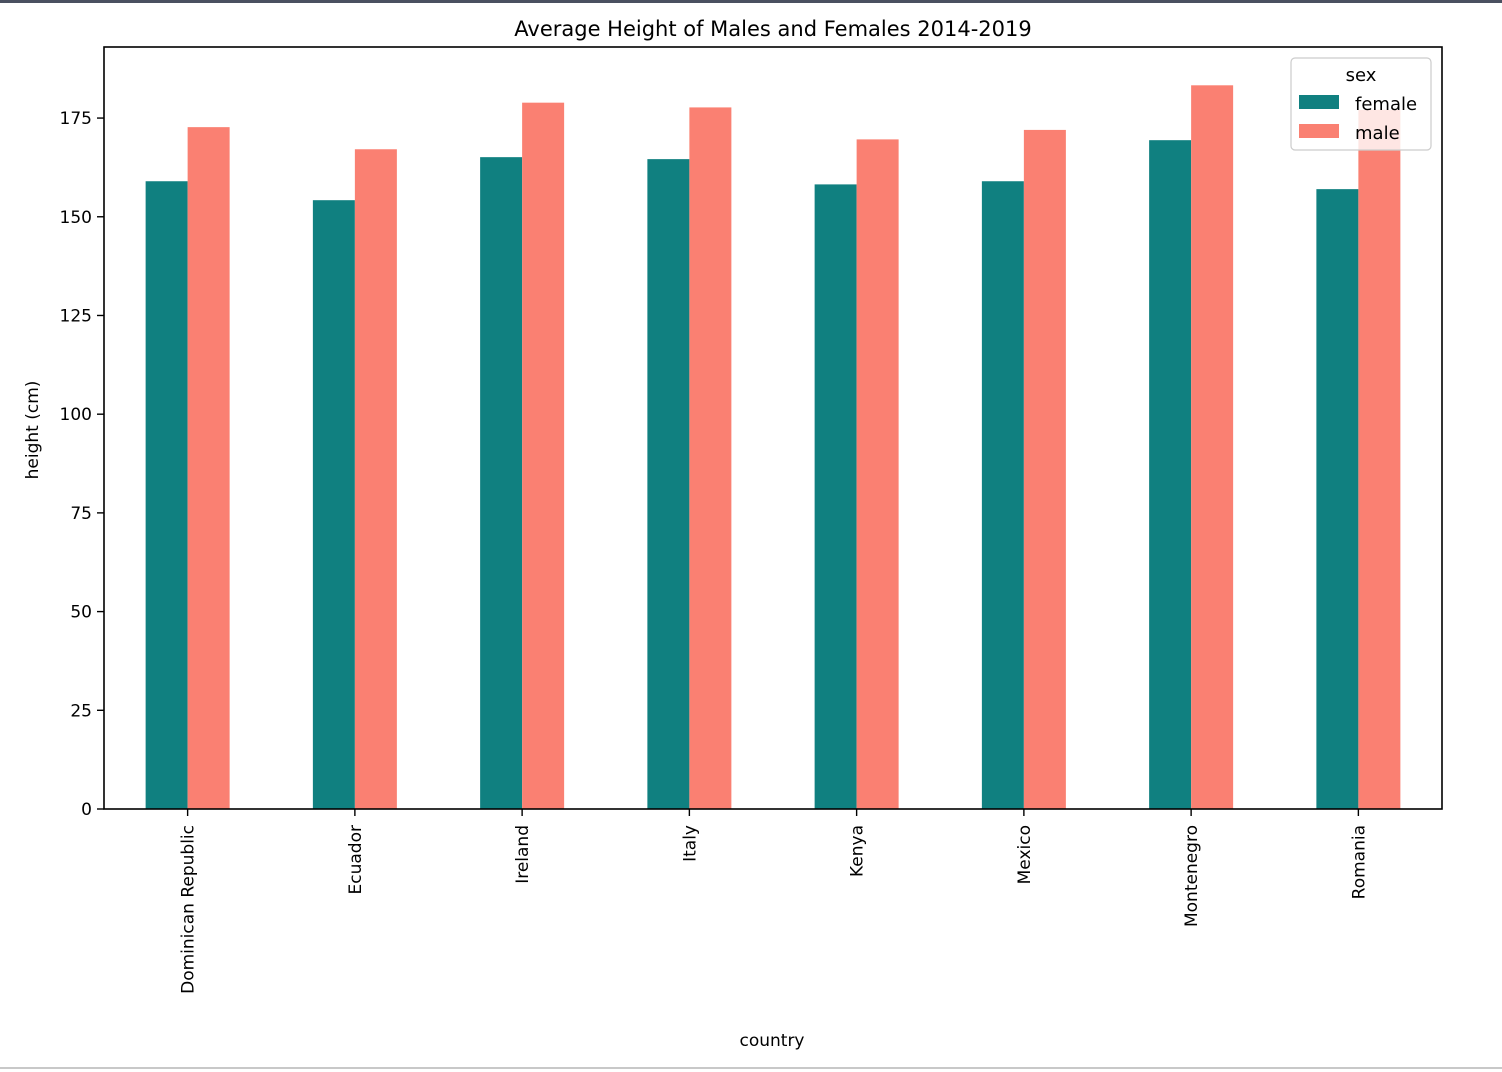  What do you see at coordinates (1319, 131) in the screenshot?
I see `legend-swatch-male` at bounding box center [1319, 131].